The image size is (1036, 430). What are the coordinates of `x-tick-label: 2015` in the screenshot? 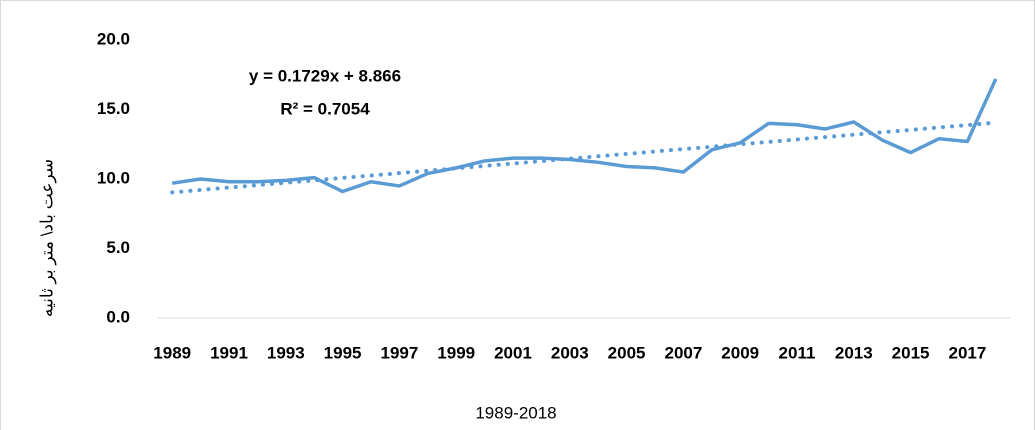 It's located at (911, 352).